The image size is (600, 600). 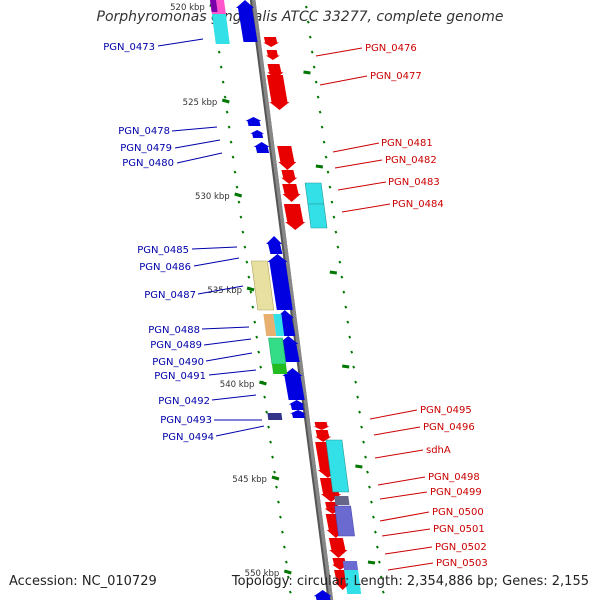 What do you see at coordinates (407, 143) in the screenshot?
I see `forward-gene-label: PGN_0481` at bounding box center [407, 143].